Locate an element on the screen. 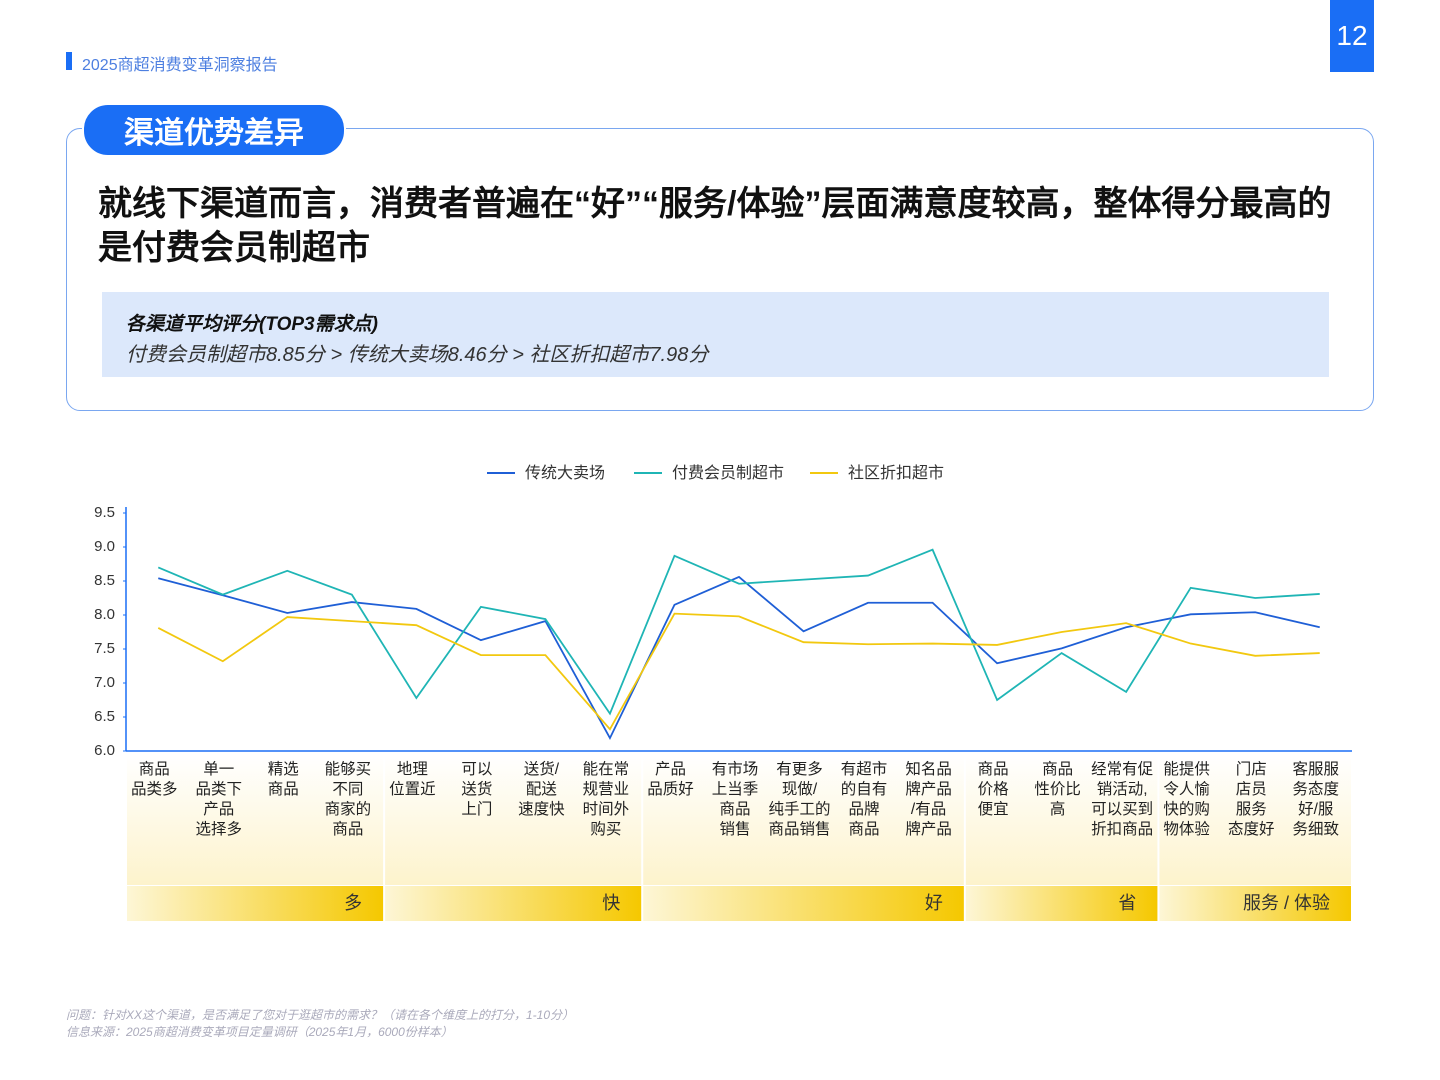  summary-title: 各渠道平均评分(TOP3需求点) is located at coordinates (252, 324).